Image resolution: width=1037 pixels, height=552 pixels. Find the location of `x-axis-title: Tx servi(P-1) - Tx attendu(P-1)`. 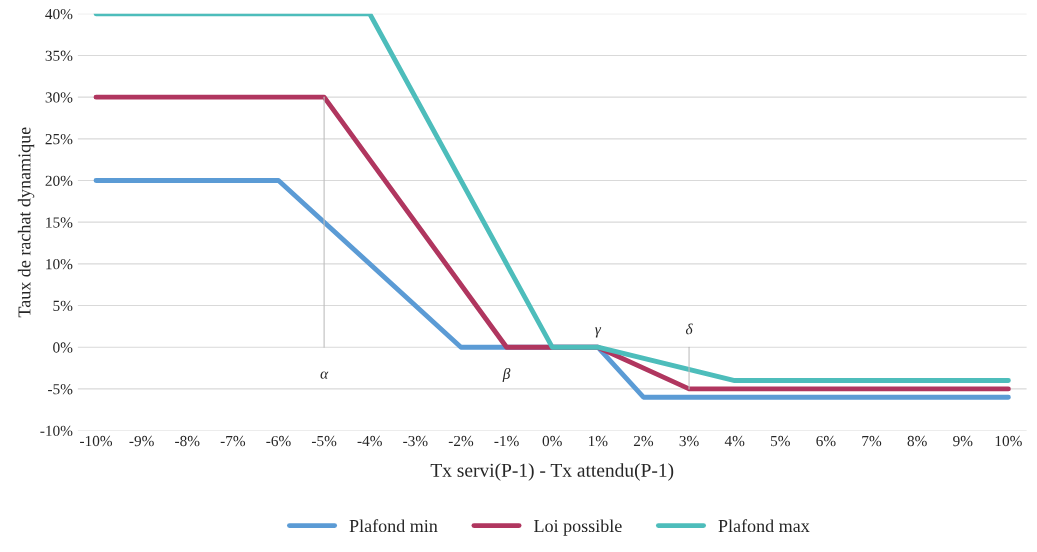

x-axis-title: Tx servi(P-1) - Tx attendu(P-1) is located at coordinates (552, 472).